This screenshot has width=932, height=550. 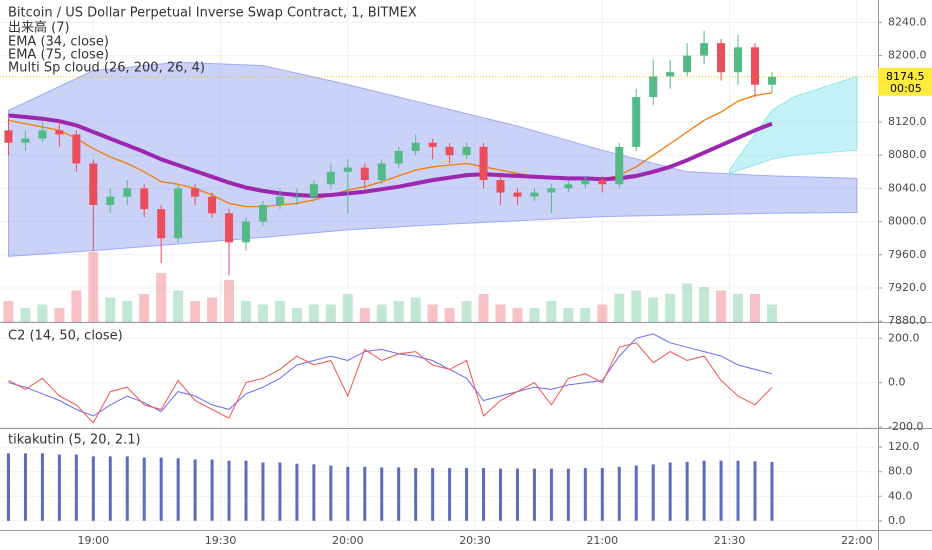 I want to click on x-tick-label: 21:30, so click(x=730, y=540).